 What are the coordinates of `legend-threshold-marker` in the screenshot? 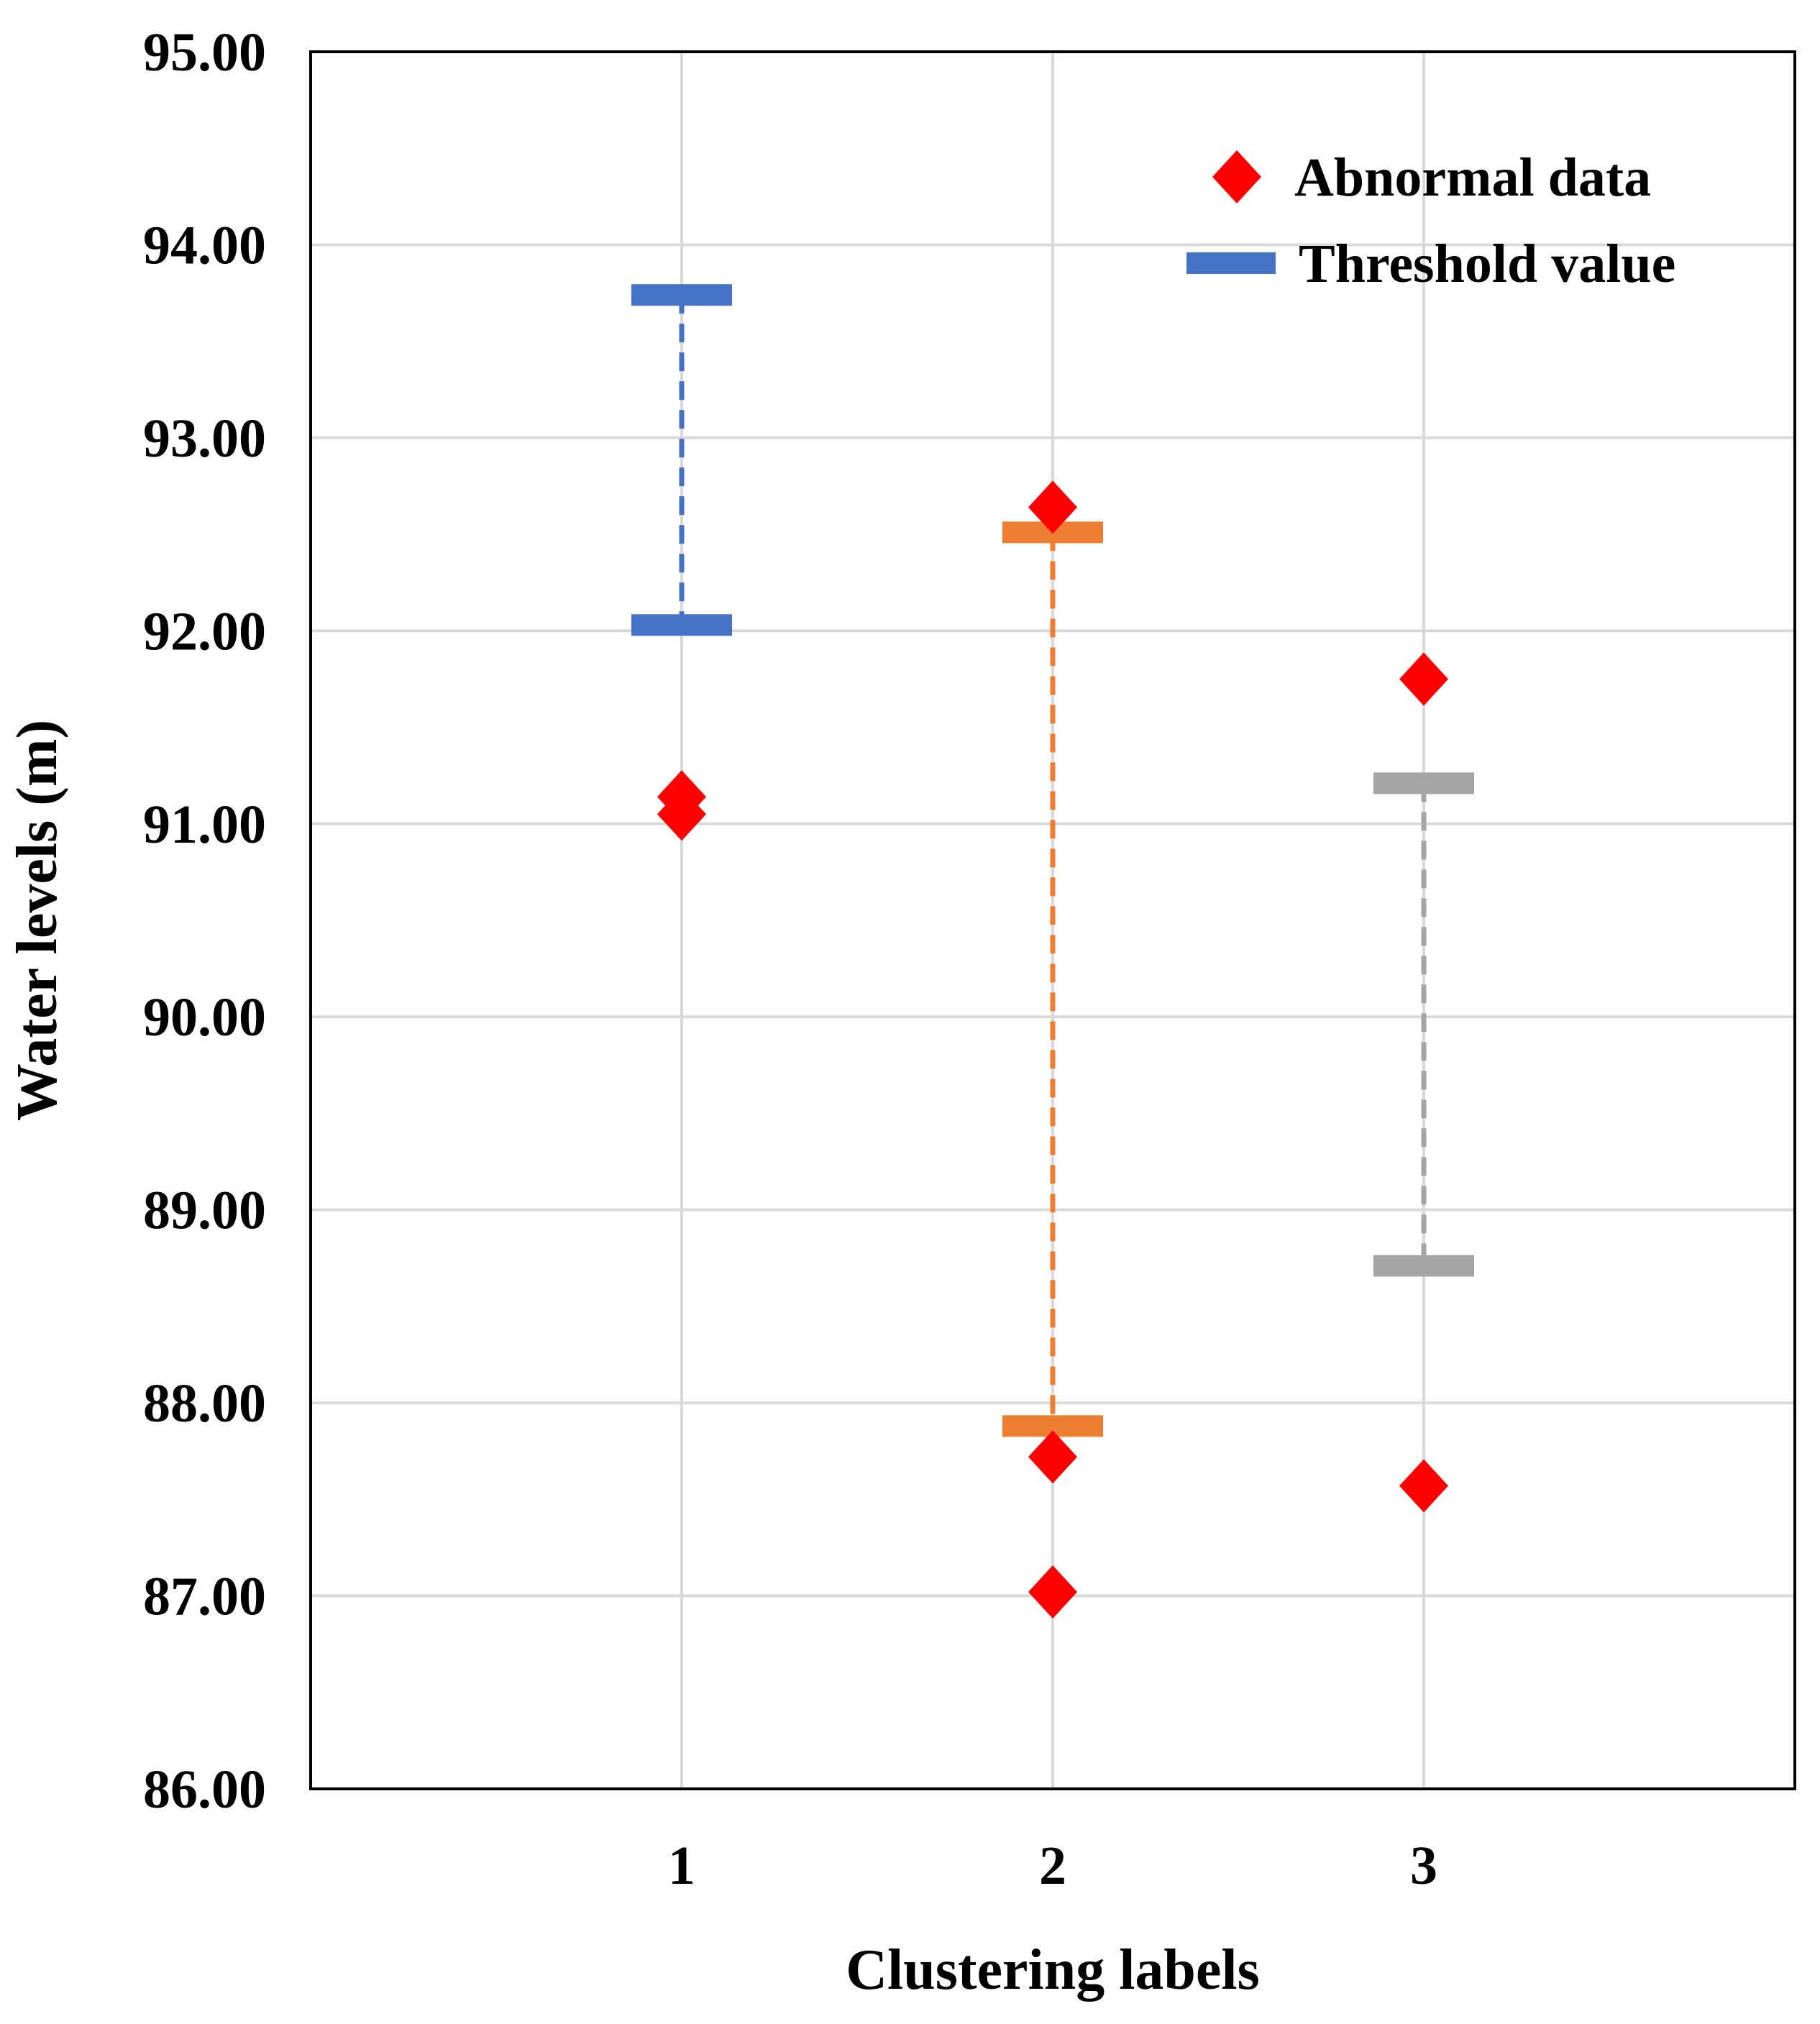 It's located at (1231, 263).